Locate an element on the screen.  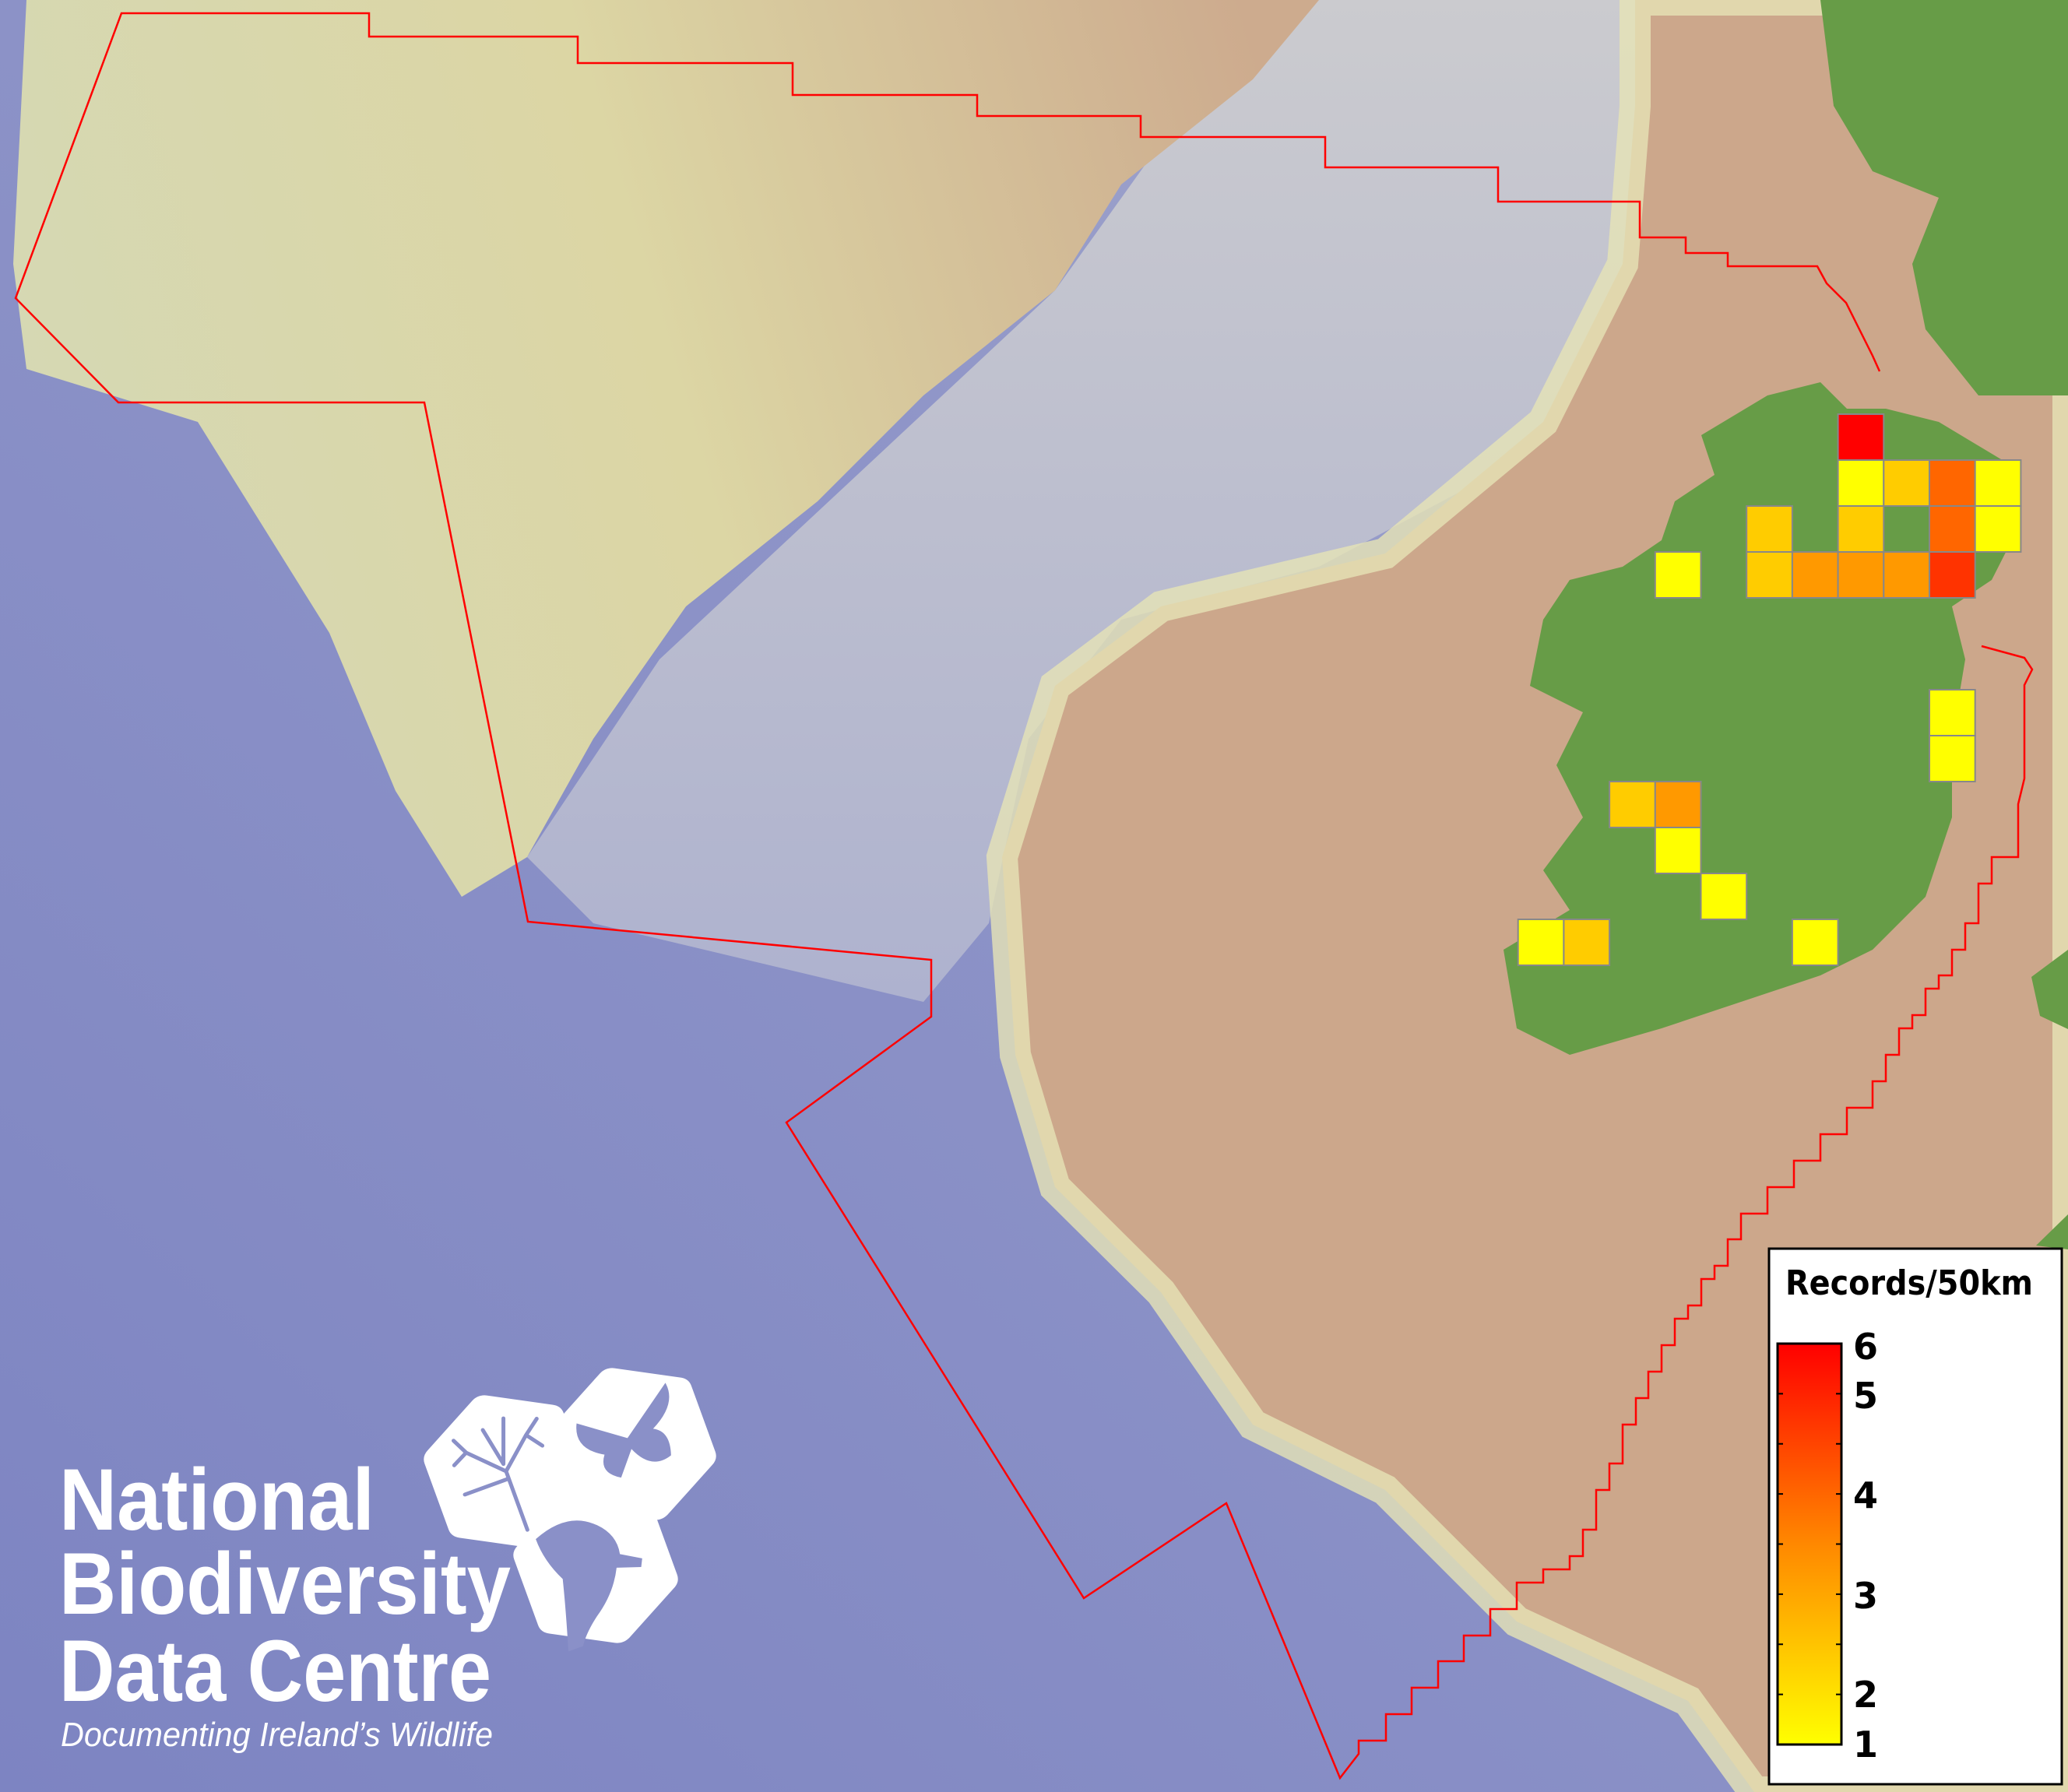
legend-tick-label: 1 is located at coordinates (1866, 1744).